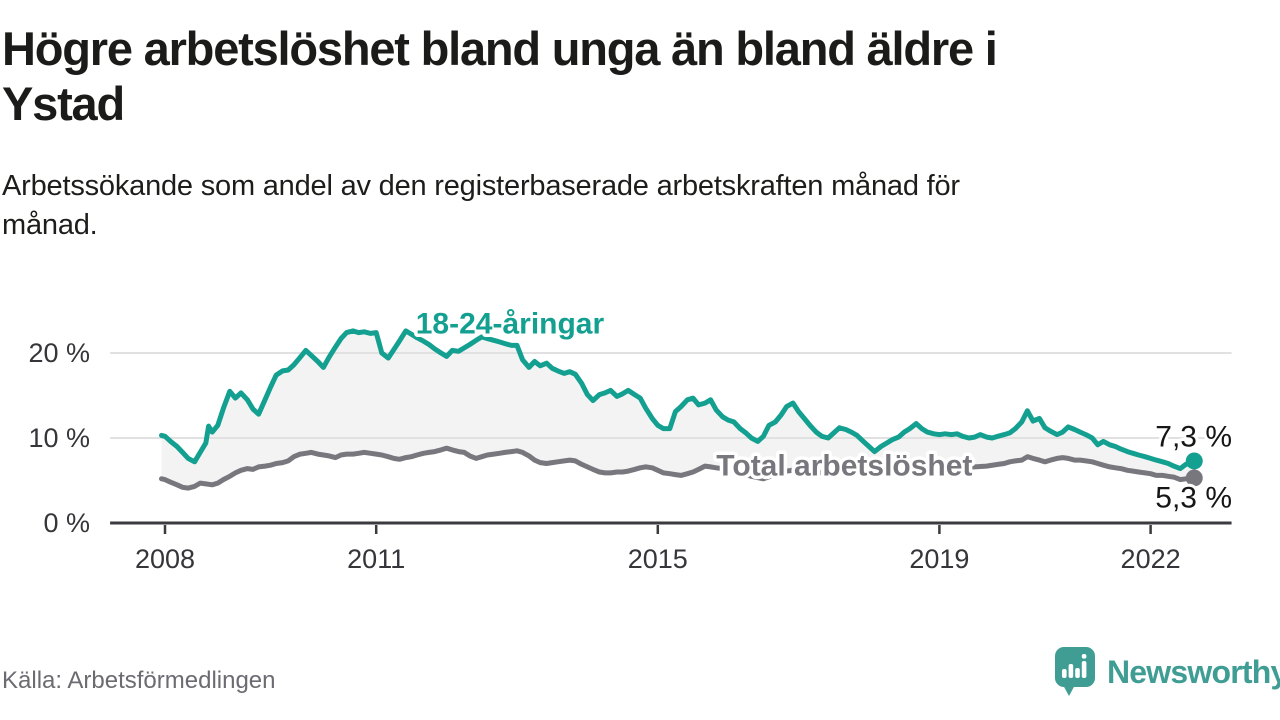  What do you see at coordinates (59, 353) in the screenshot?
I see `y-tick-label-20: 20 %` at bounding box center [59, 353].